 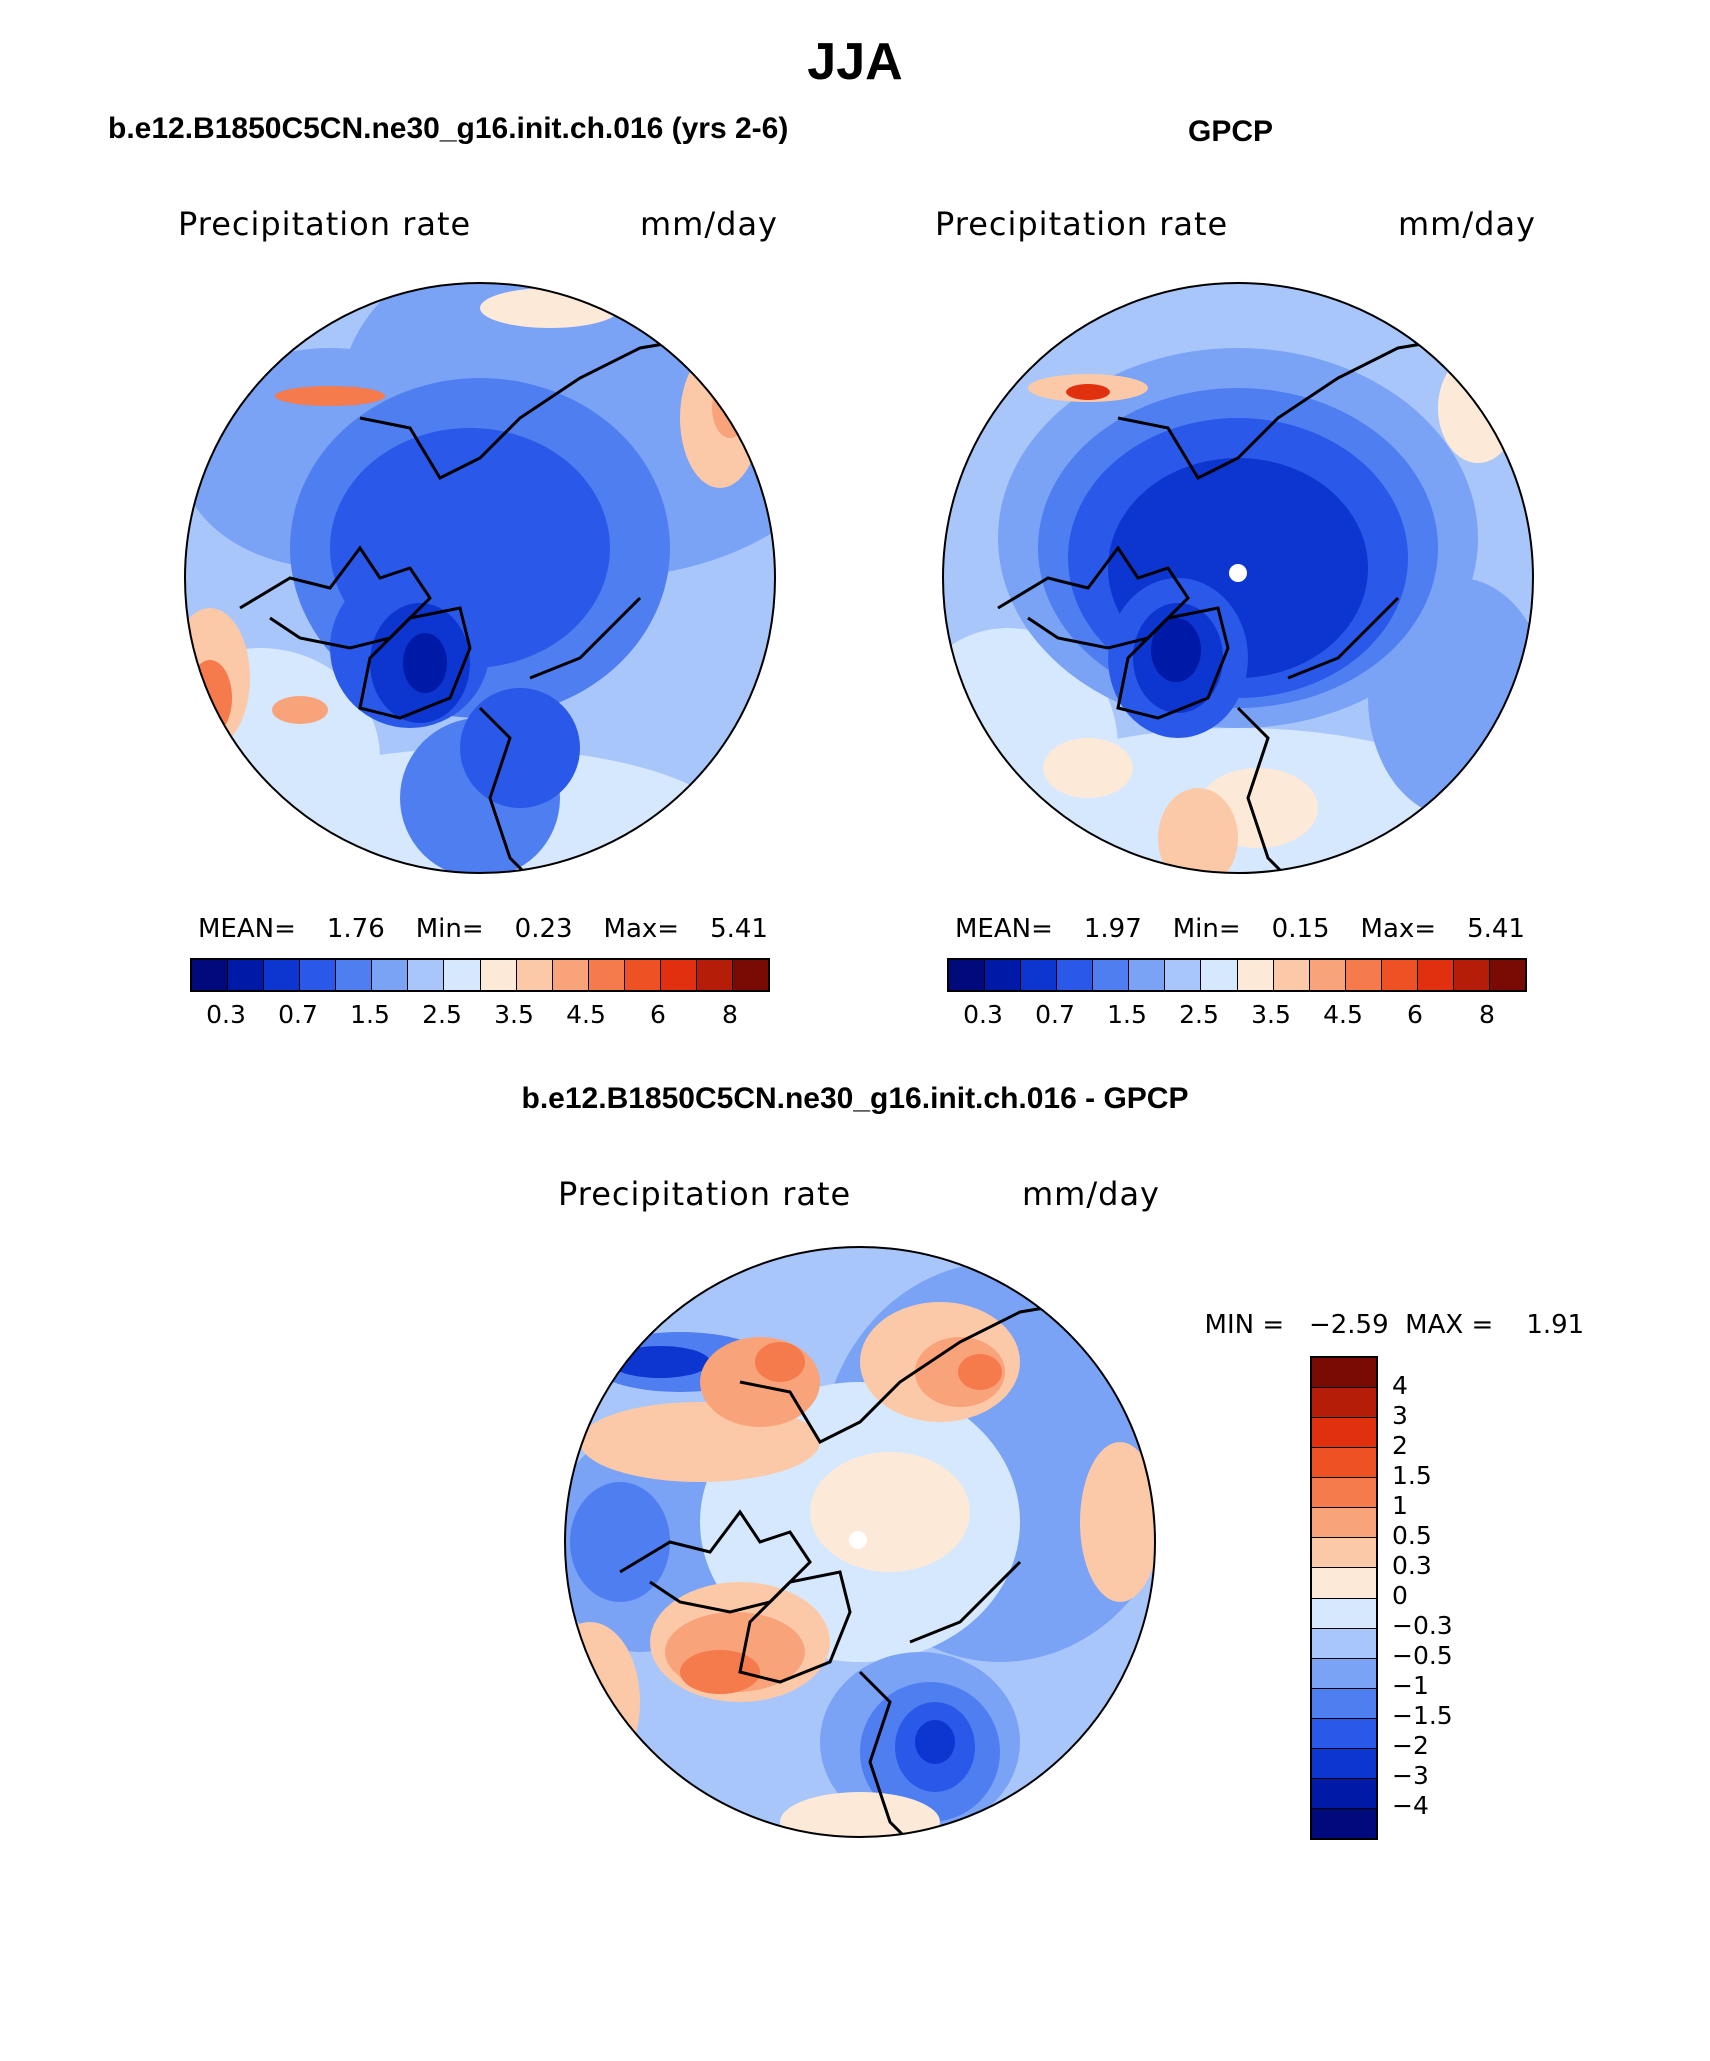 What do you see at coordinates (1206, 929) in the screenshot?
I see `panel-2-min-label: Min=` at bounding box center [1206, 929].